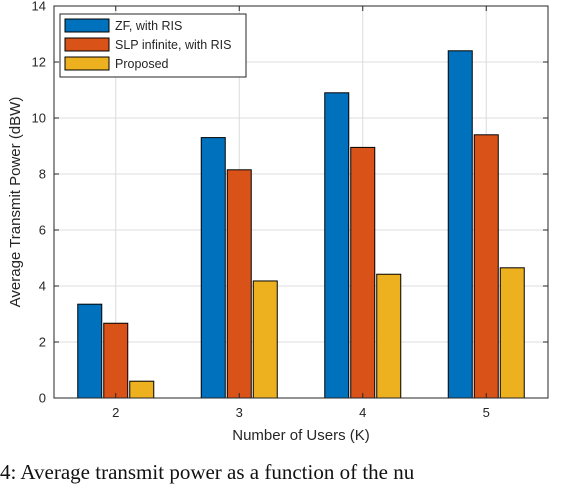 The image size is (586, 485). What do you see at coordinates (39, 7) in the screenshot?
I see `y-tick-label: 14` at bounding box center [39, 7].